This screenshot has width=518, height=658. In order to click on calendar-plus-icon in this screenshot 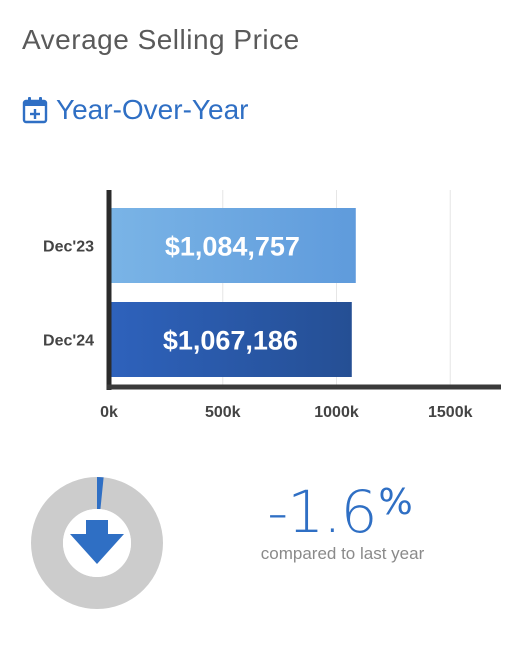, I will do `click(35, 110)`.